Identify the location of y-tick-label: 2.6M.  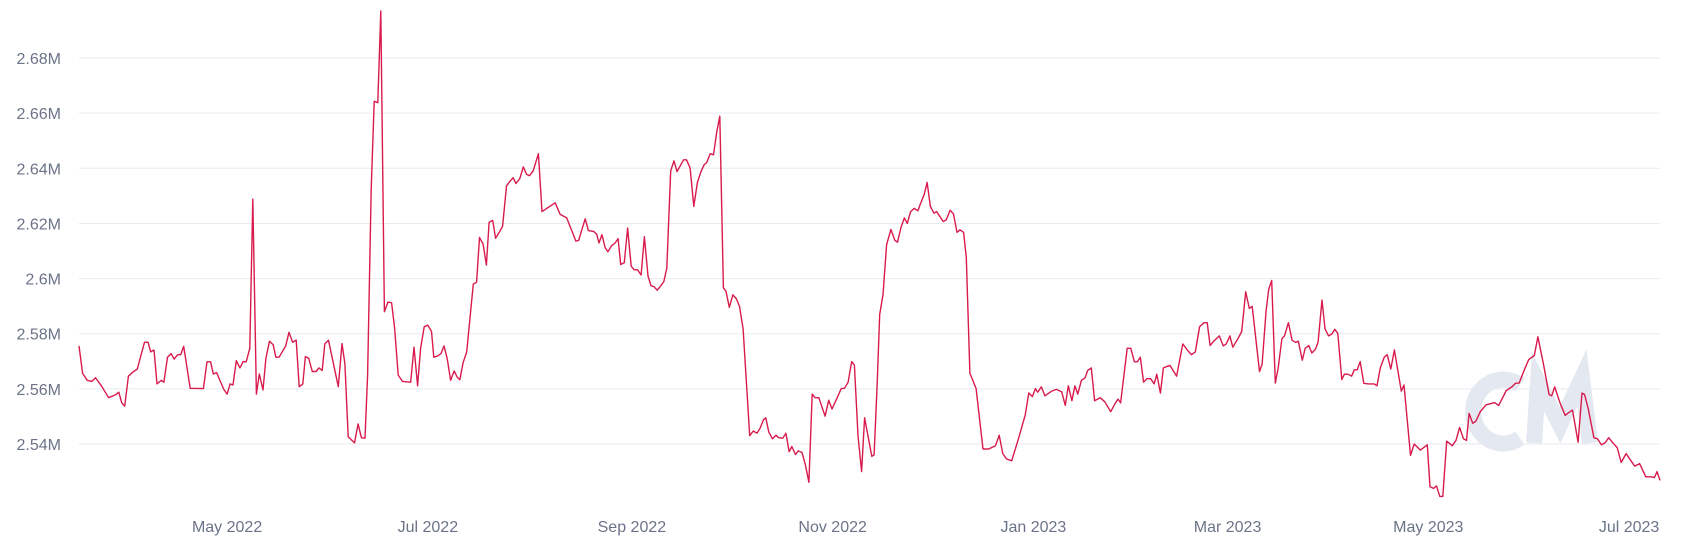
(43, 280).